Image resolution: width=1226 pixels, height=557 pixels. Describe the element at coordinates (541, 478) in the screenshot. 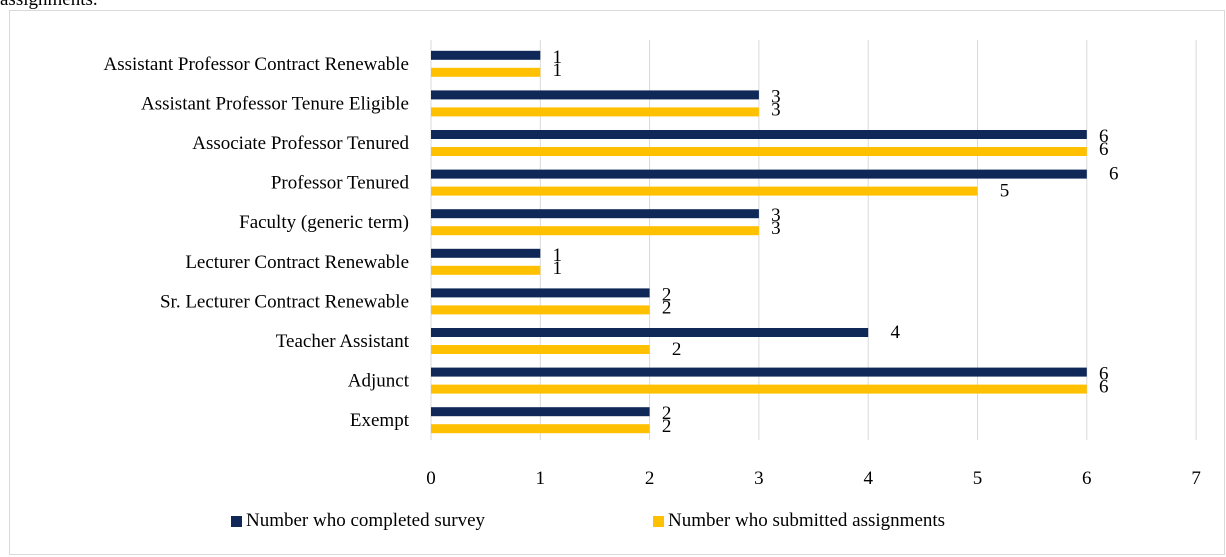

I see `x-tick-label: 1` at that location.